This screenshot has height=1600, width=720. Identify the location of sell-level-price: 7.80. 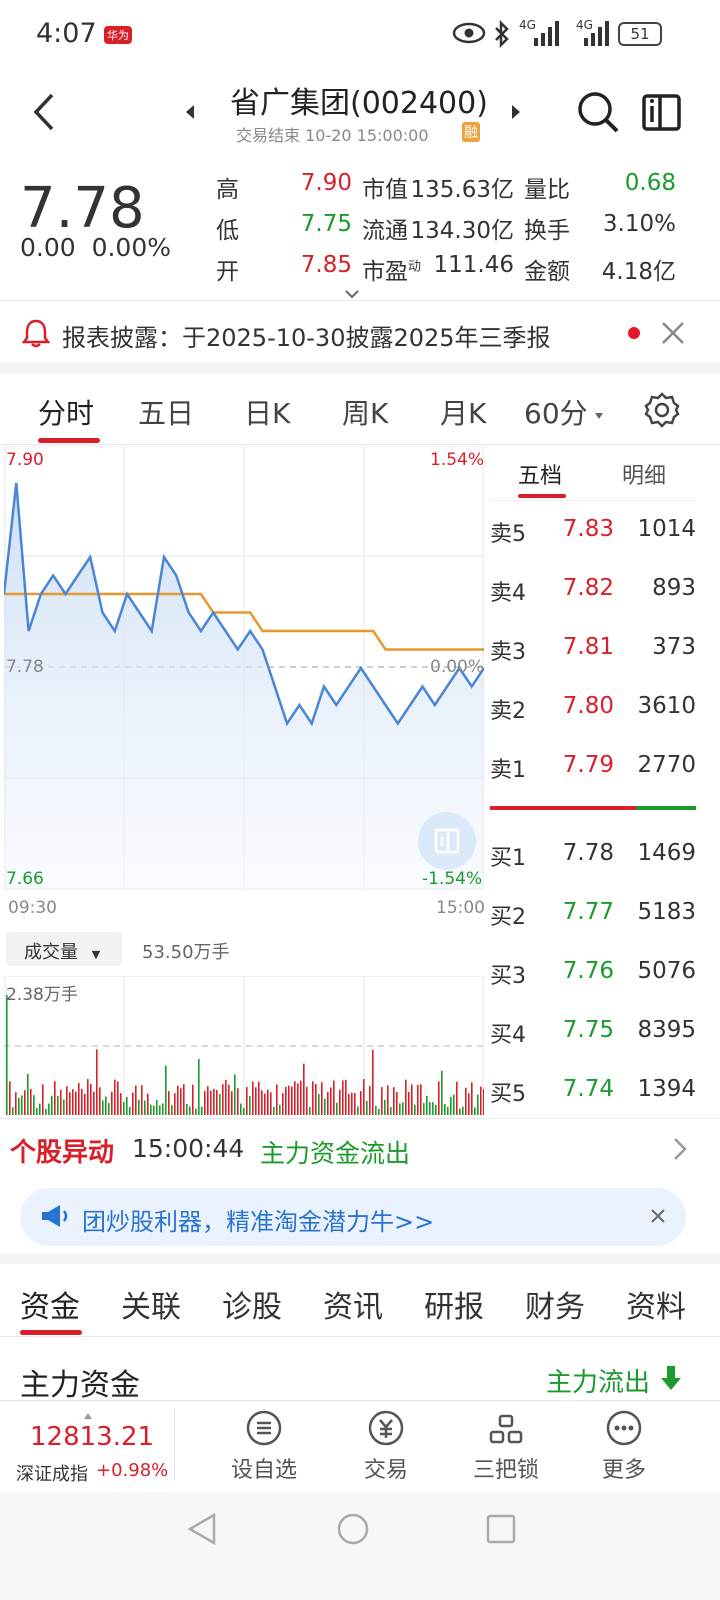
(588, 706).